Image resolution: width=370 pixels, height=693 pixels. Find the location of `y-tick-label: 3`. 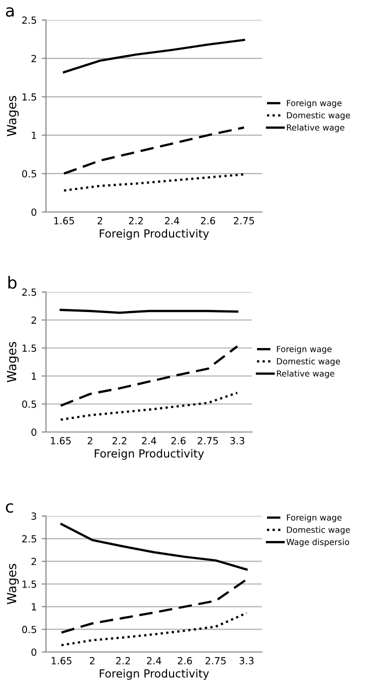

y-tick-label: 3 is located at coordinates (34, 516).